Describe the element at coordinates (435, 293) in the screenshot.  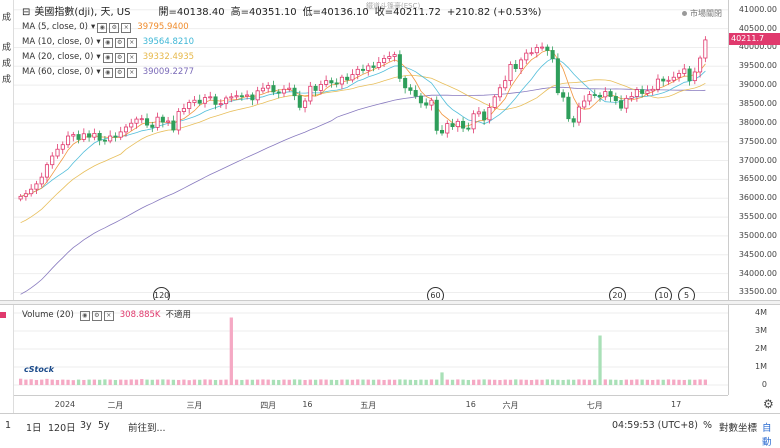
I see `event-marker-60: 60` at that location.